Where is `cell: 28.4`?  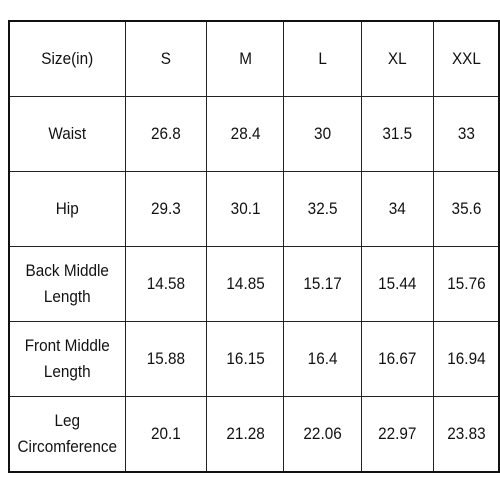
cell: 28.4 is located at coordinates (245, 134).